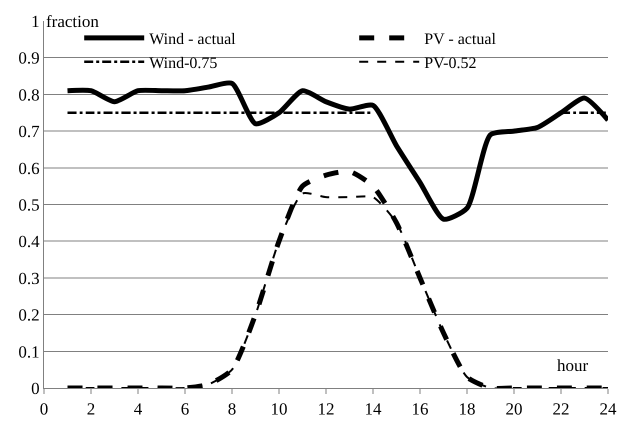  Describe the element at coordinates (35, 388) in the screenshot. I see `y-tick-label: 0` at that location.